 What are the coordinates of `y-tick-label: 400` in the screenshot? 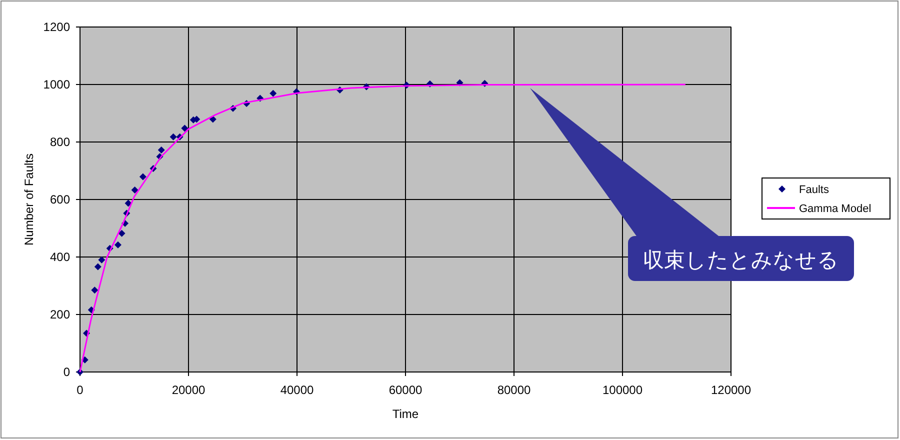 It's located at (60, 257).